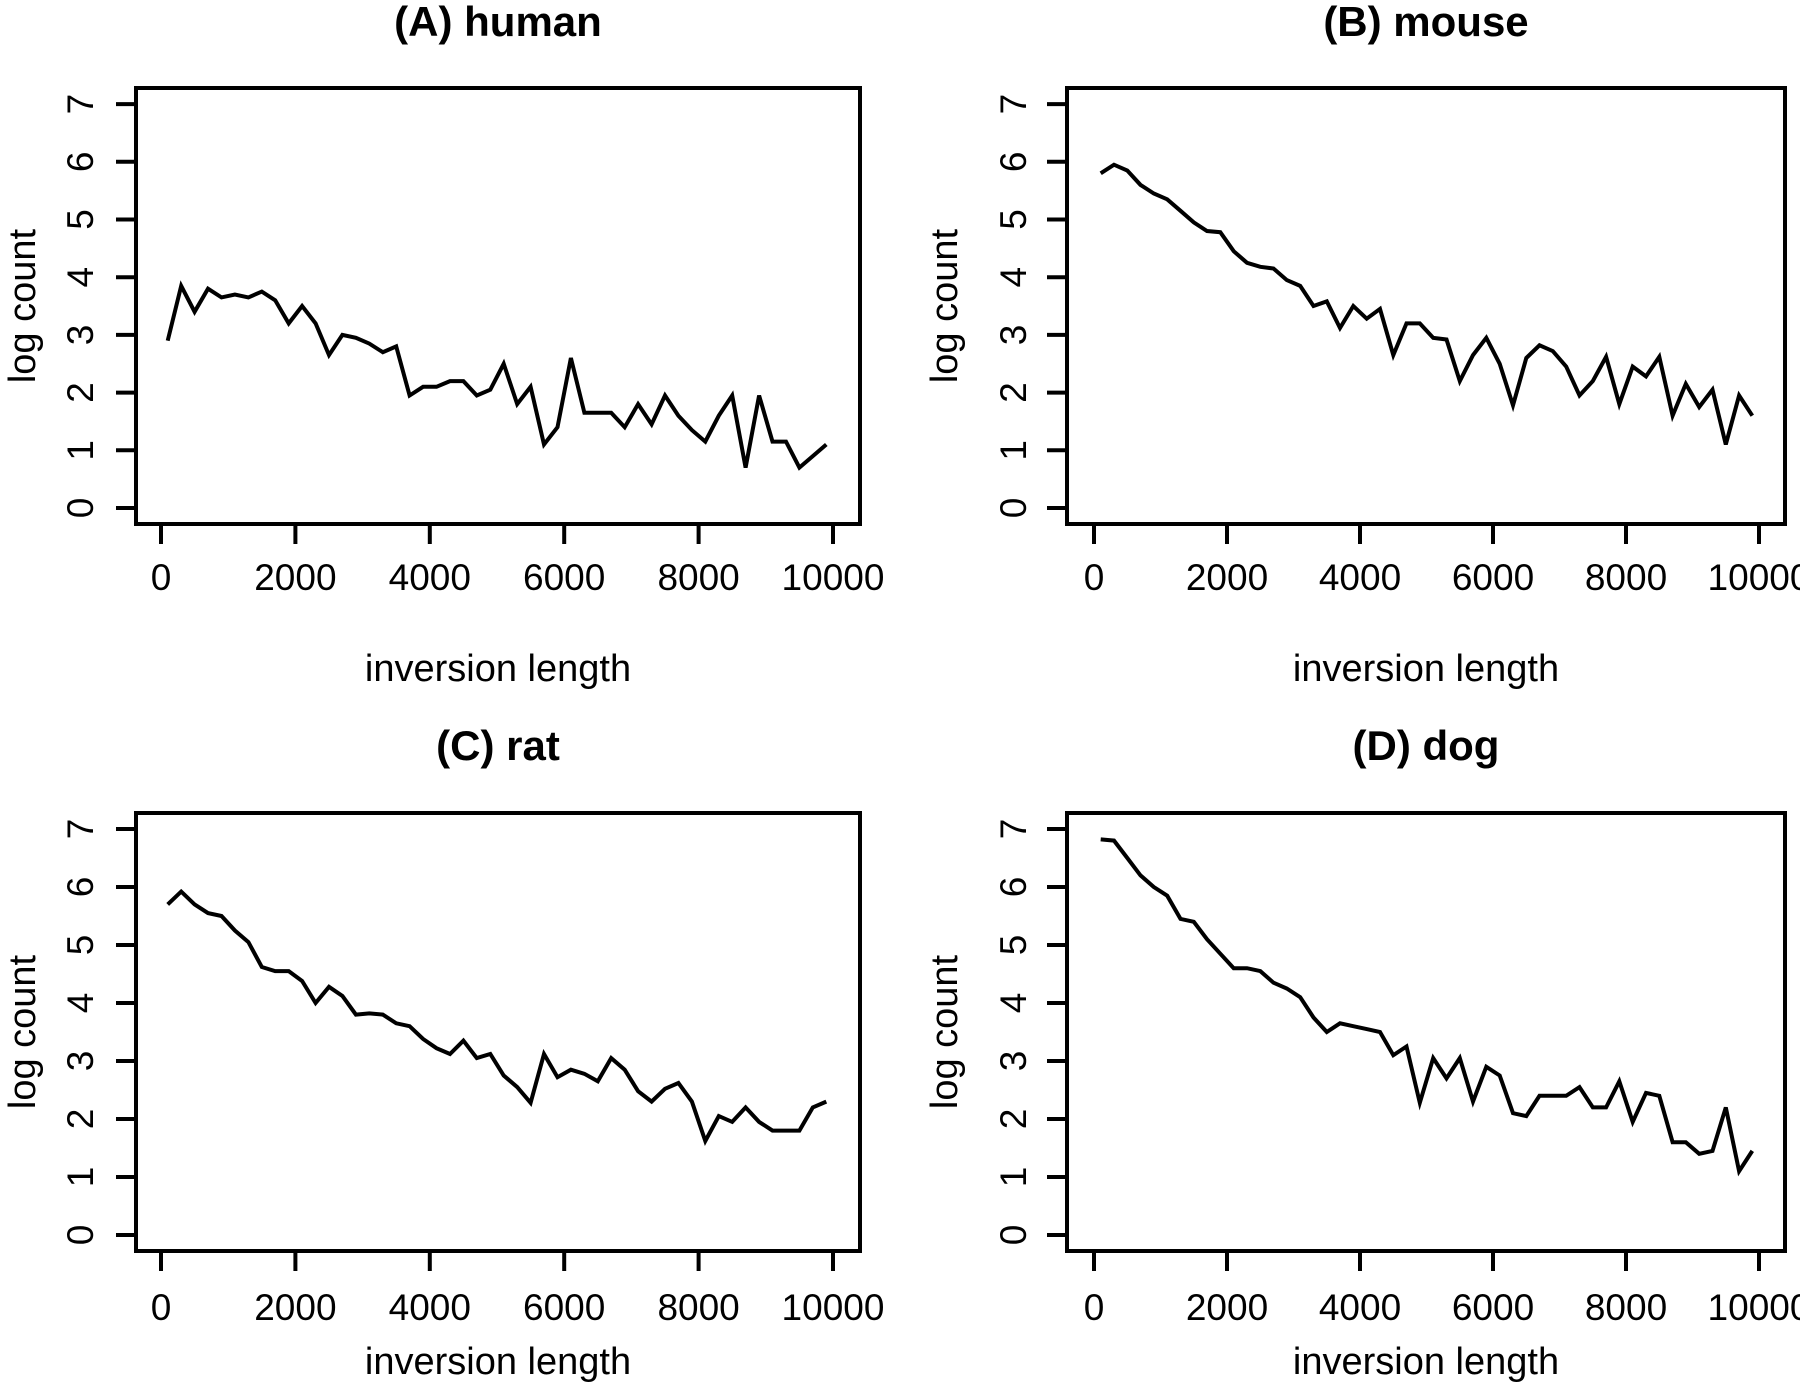  I want to click on plot-box-b, so click(1426, 306).